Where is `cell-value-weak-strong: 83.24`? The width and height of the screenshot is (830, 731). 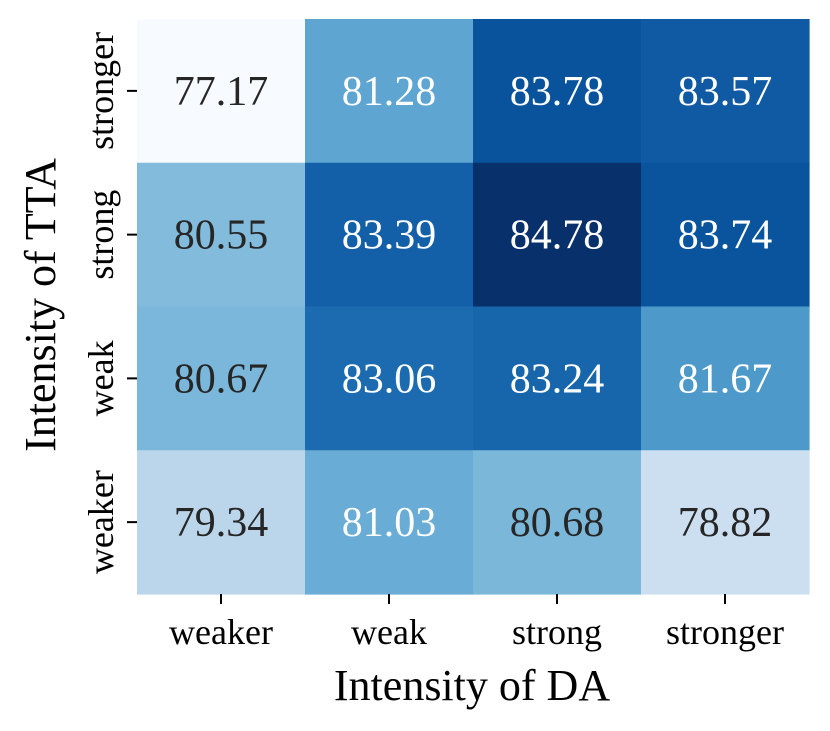
cell-value-weak-strong: 83.24 is located at coordinates (557, 379).